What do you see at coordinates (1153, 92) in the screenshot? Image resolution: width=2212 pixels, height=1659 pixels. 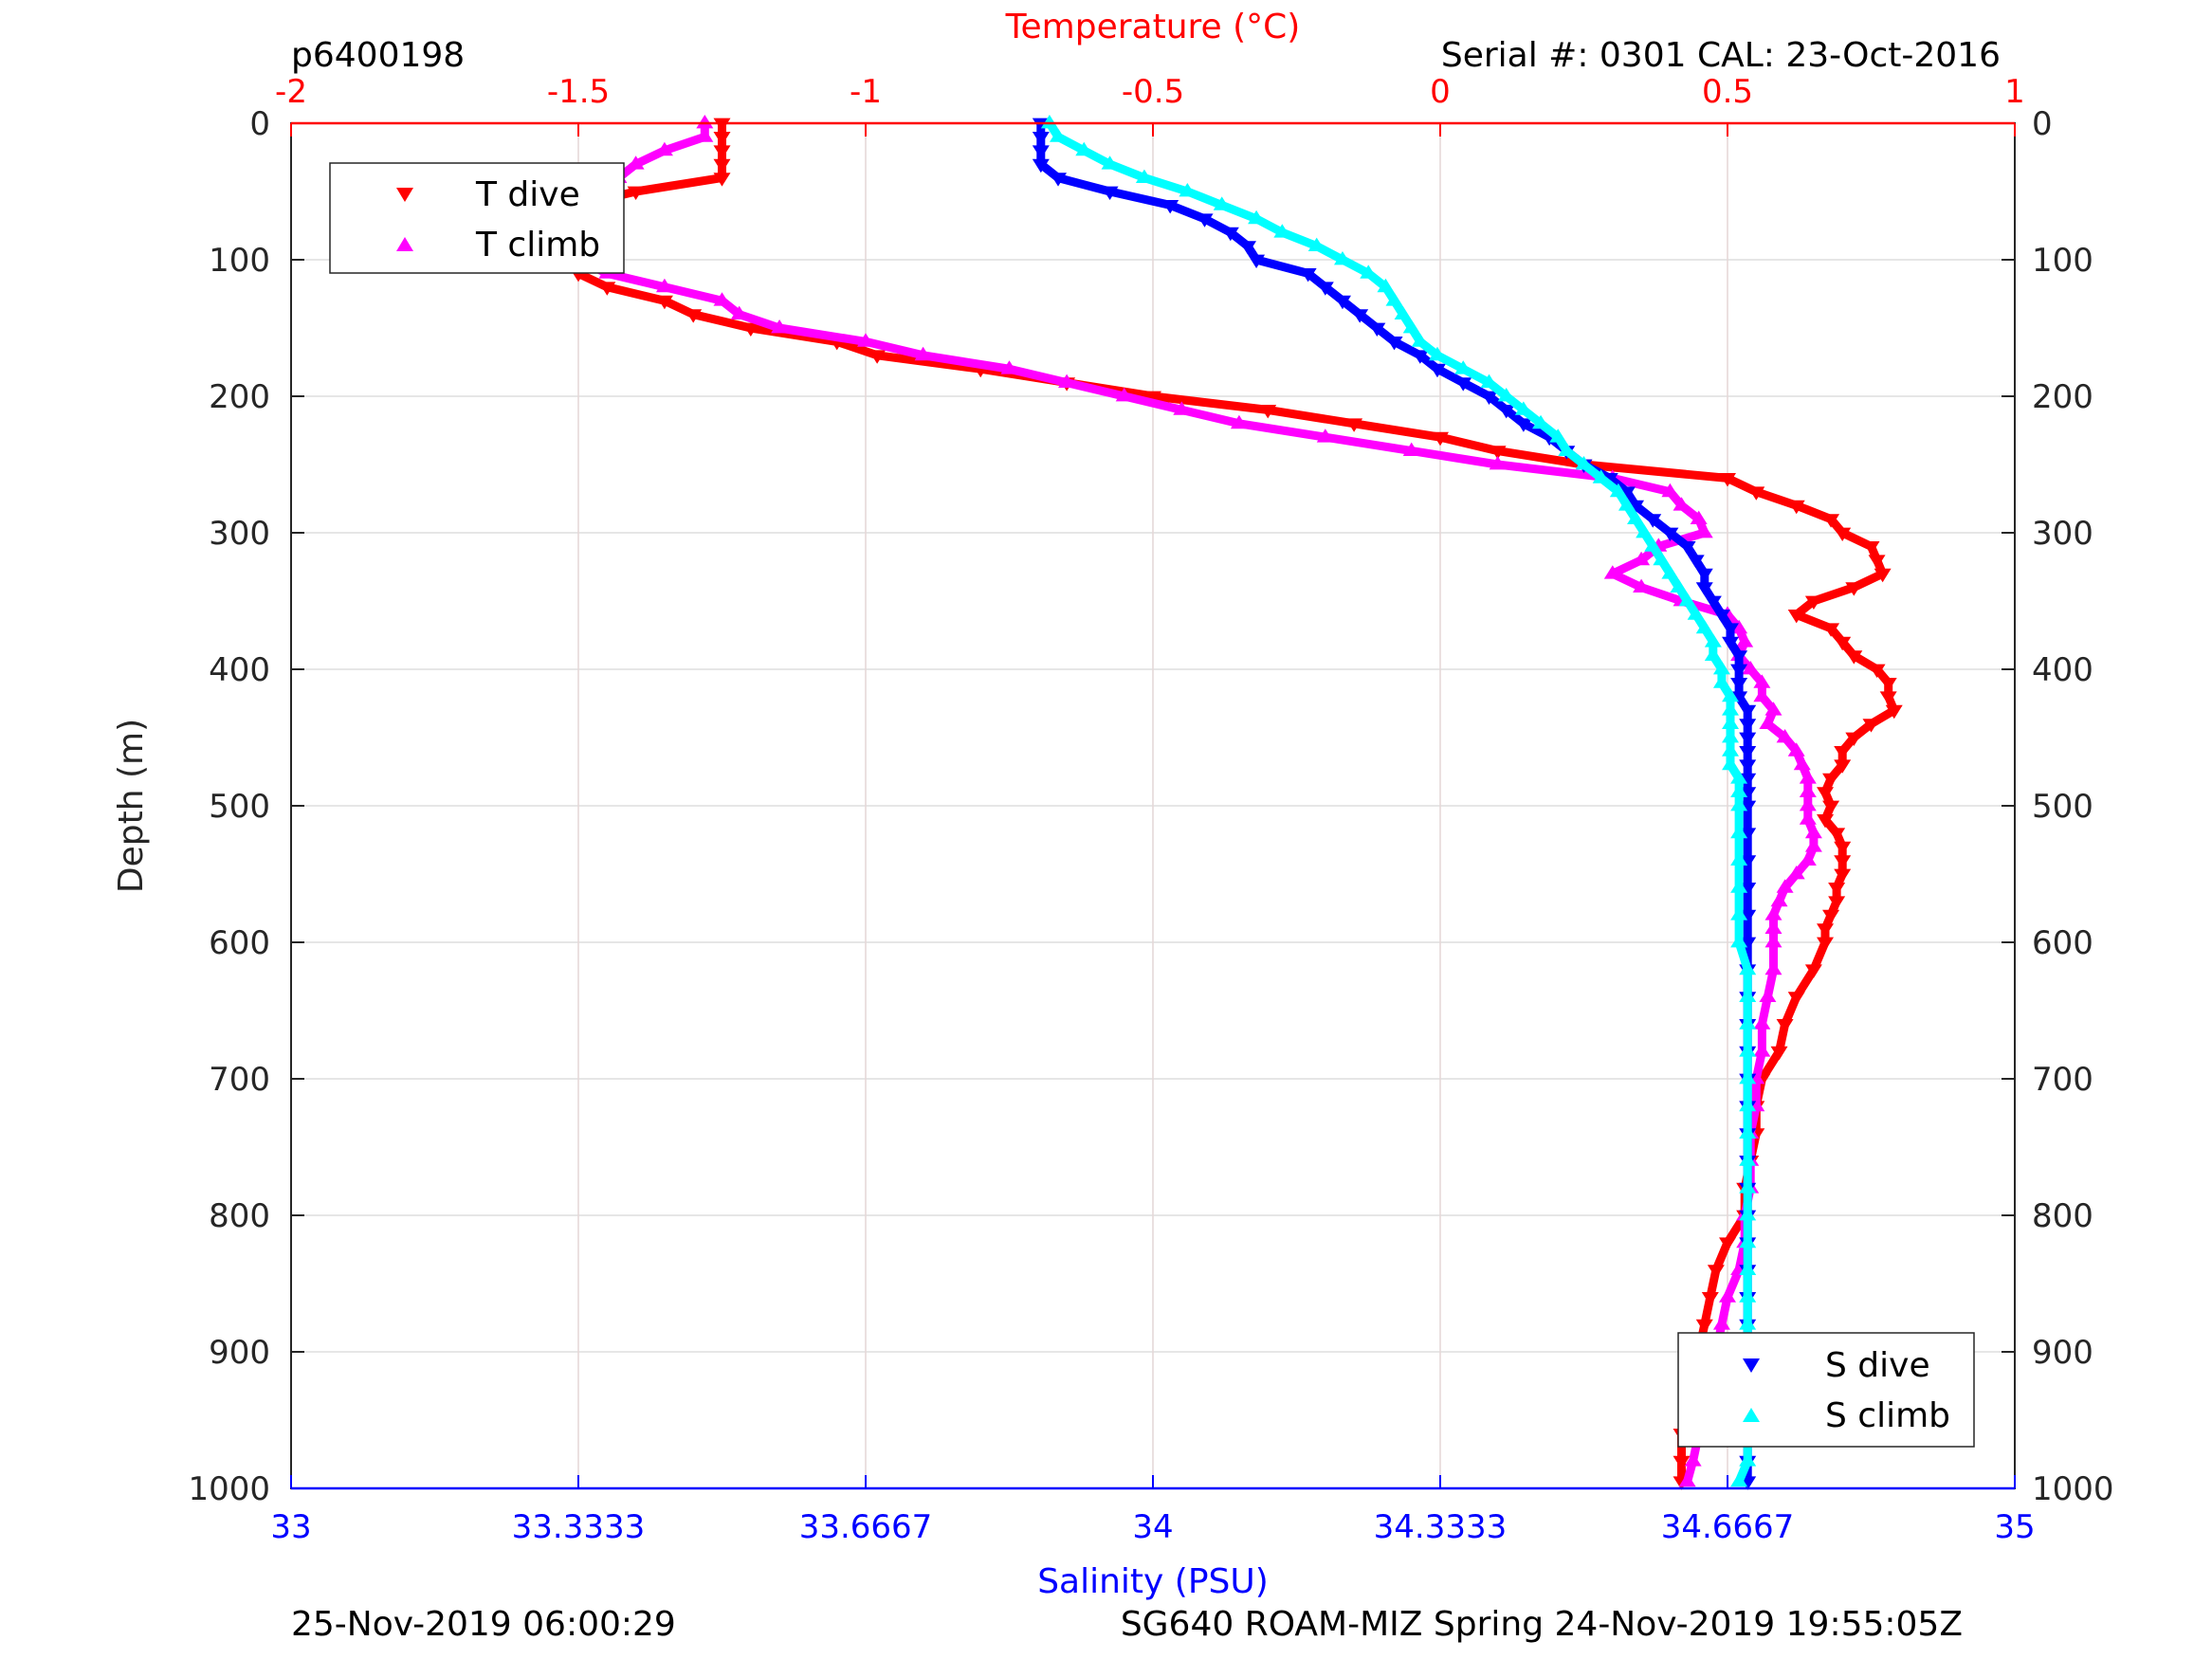 I see `temperature-tick-label: -0.5` at bounding box center [1153, 92].